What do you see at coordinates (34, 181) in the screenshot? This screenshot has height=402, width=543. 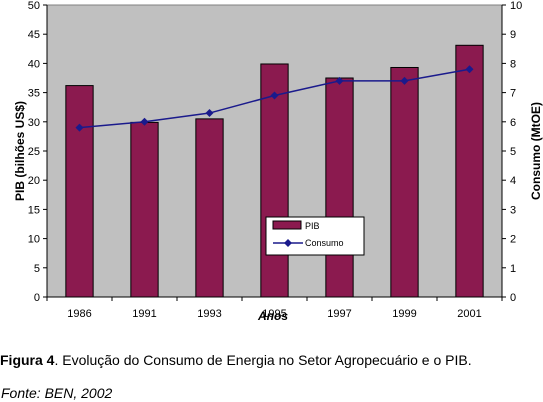 I see `y-tick-label: 20` at bounding box center [34, 181].